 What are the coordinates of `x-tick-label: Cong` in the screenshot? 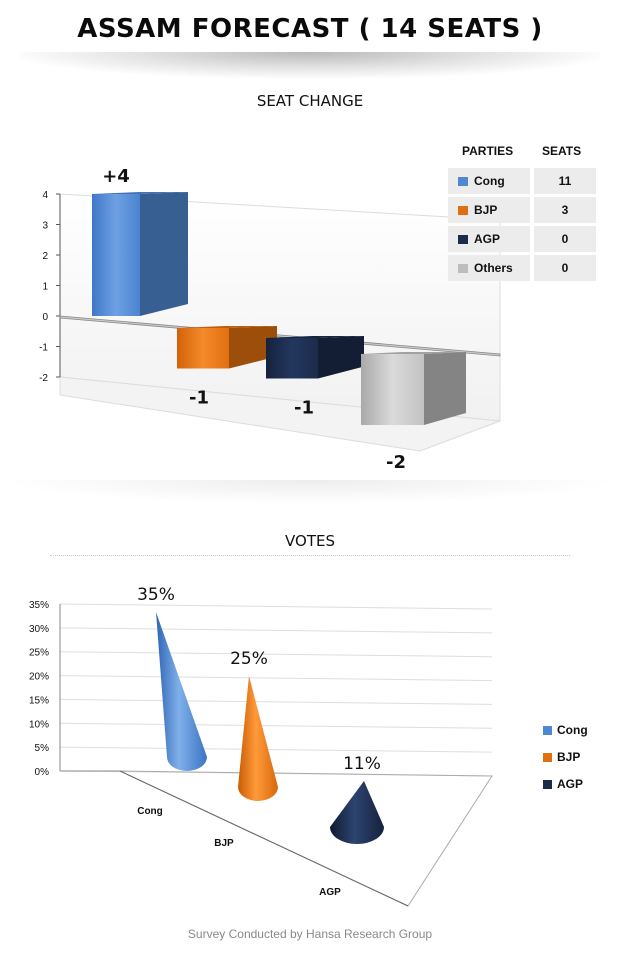 It's located at (150, 811).